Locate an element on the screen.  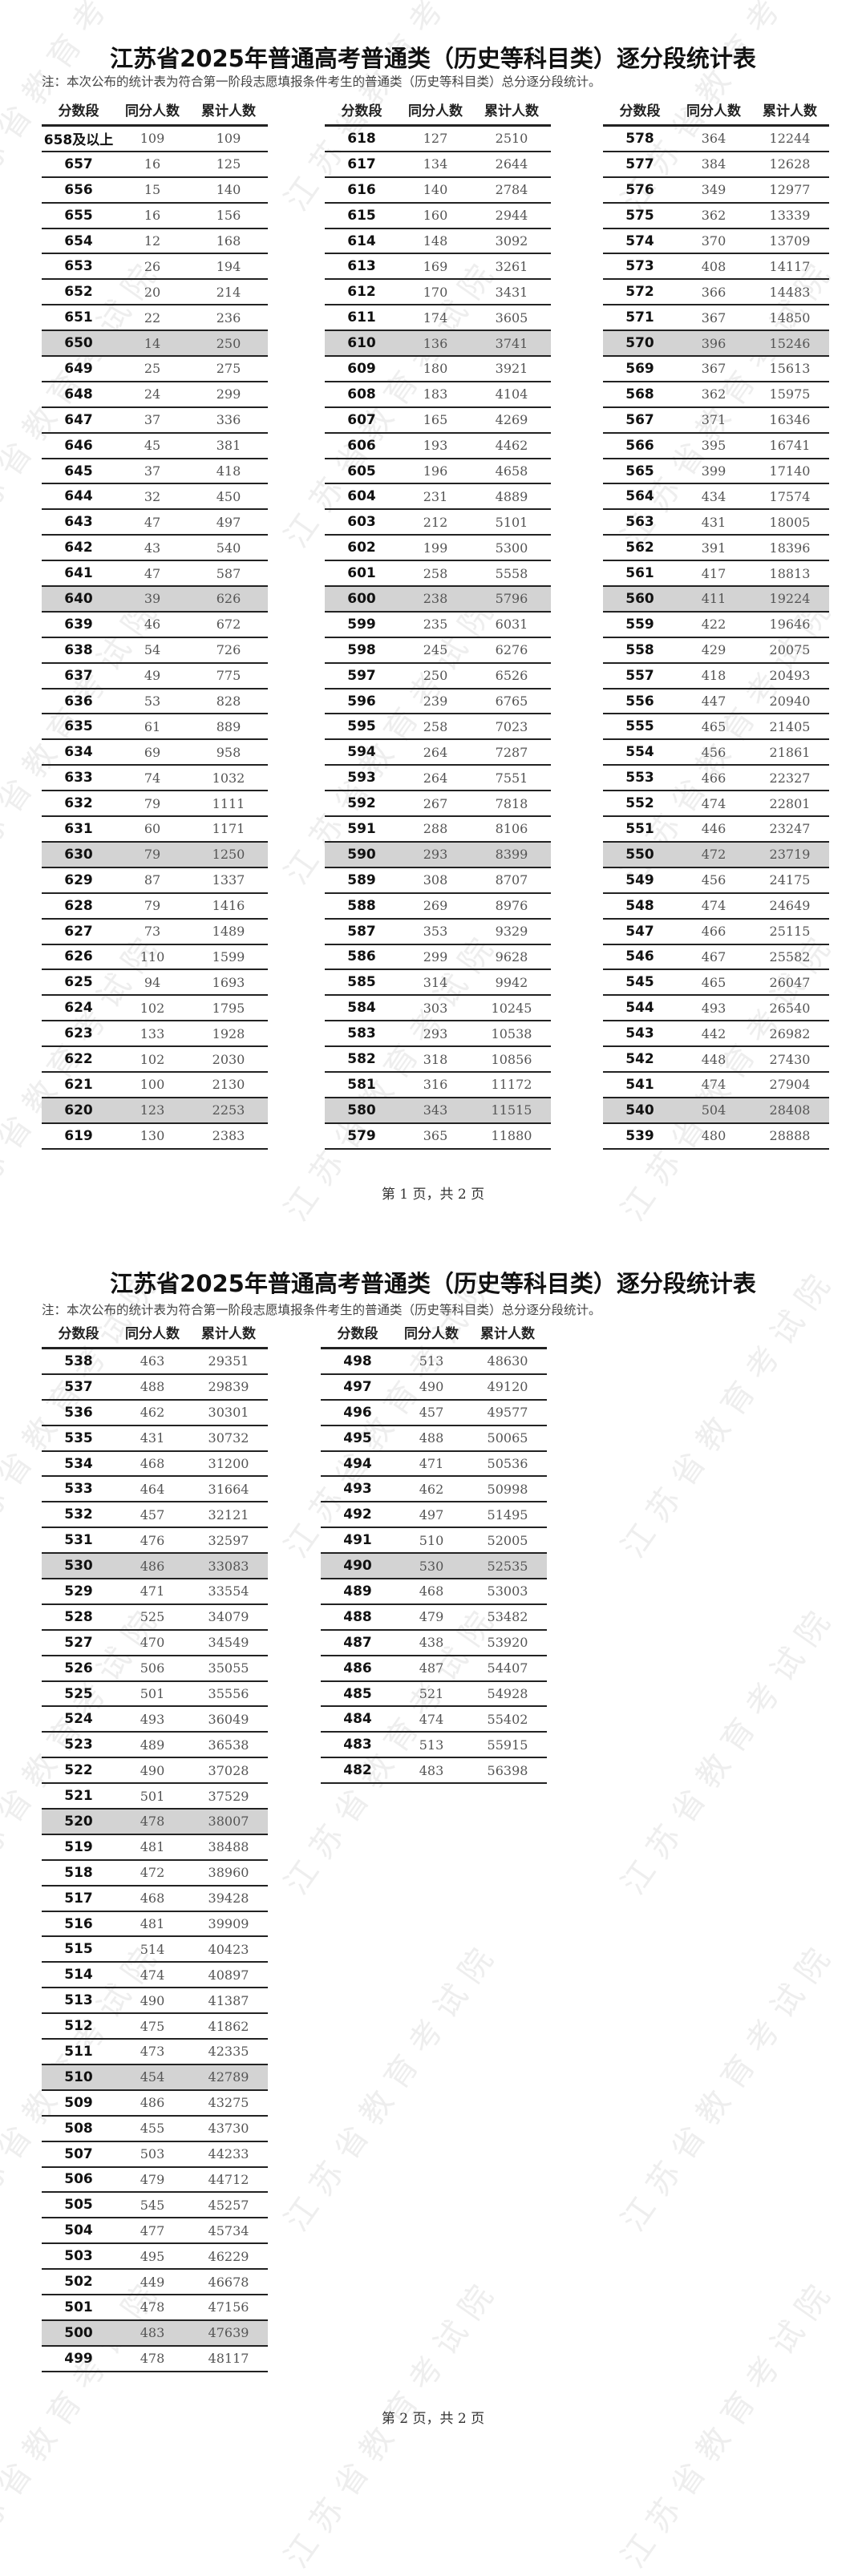
table-row: 501 478 47156 is located at coordinates (155, 2308).